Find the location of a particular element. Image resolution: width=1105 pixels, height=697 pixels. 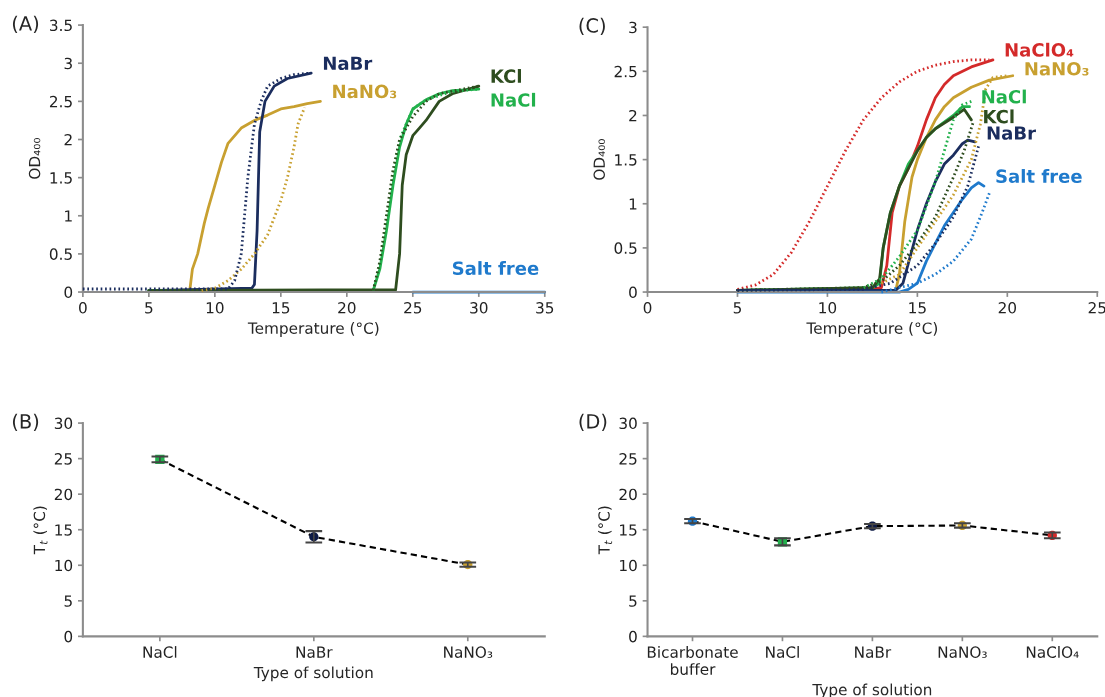

x-axis-title: Type of solution is located at coordinates (313, 674).